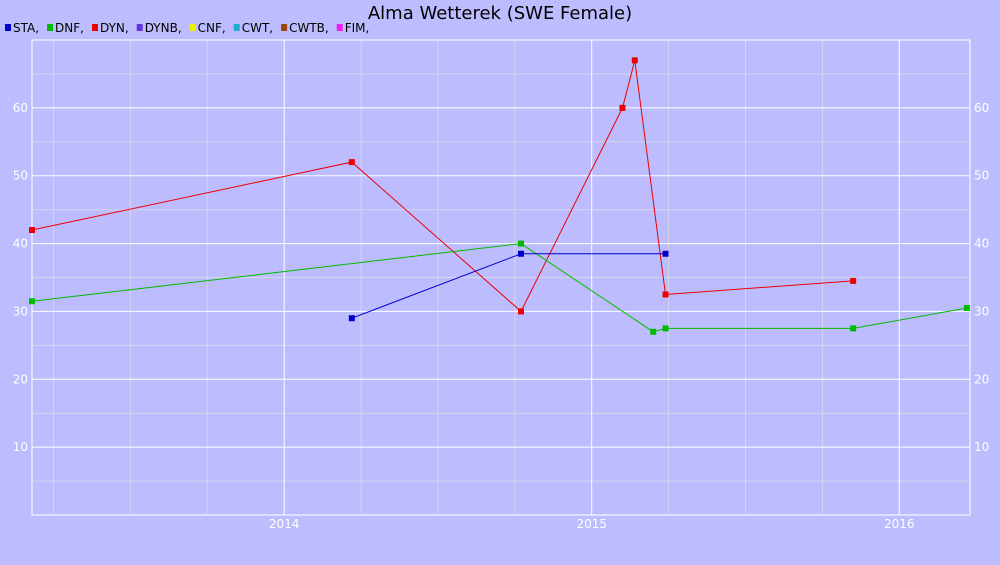 The image size is (1000, 565). Describe the element at coordinates (26, 28) in the screenshot. I see `legend-label-0: STA,` at that location.